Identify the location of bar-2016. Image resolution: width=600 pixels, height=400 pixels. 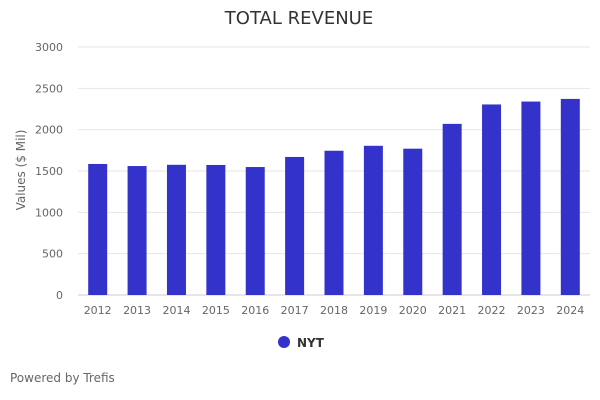
(255, 231).